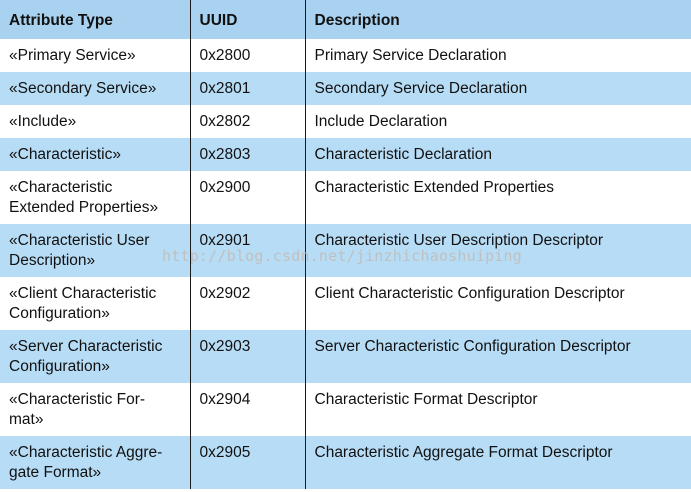 This screenshot has height=492, width=691. Describe the element at coordinates (247, 154) in the screenshot. I see `uuid-cell: 0x2803` at that location.